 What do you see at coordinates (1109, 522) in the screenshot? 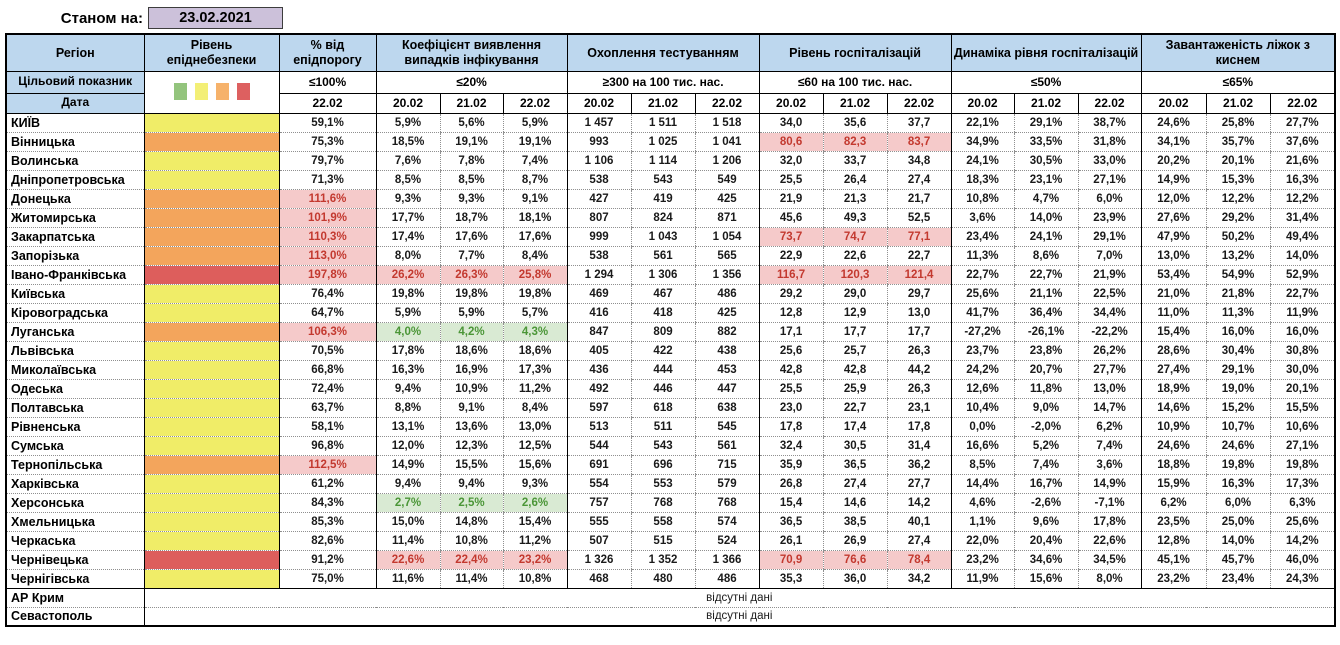
I see `dynamics-value-cell: 17,8%` at bounding box center [1109, 522].